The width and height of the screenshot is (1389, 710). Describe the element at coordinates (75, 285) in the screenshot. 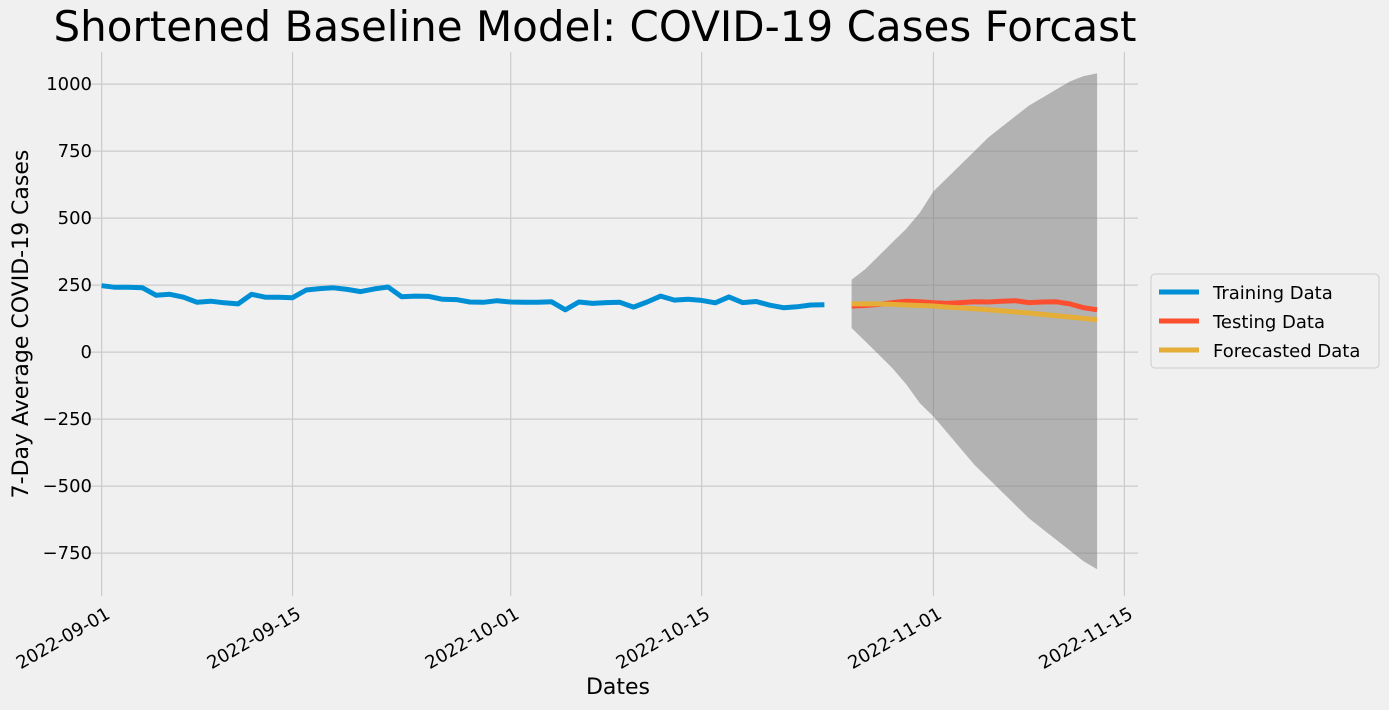

I see `y-tick-label: 250` at that location.